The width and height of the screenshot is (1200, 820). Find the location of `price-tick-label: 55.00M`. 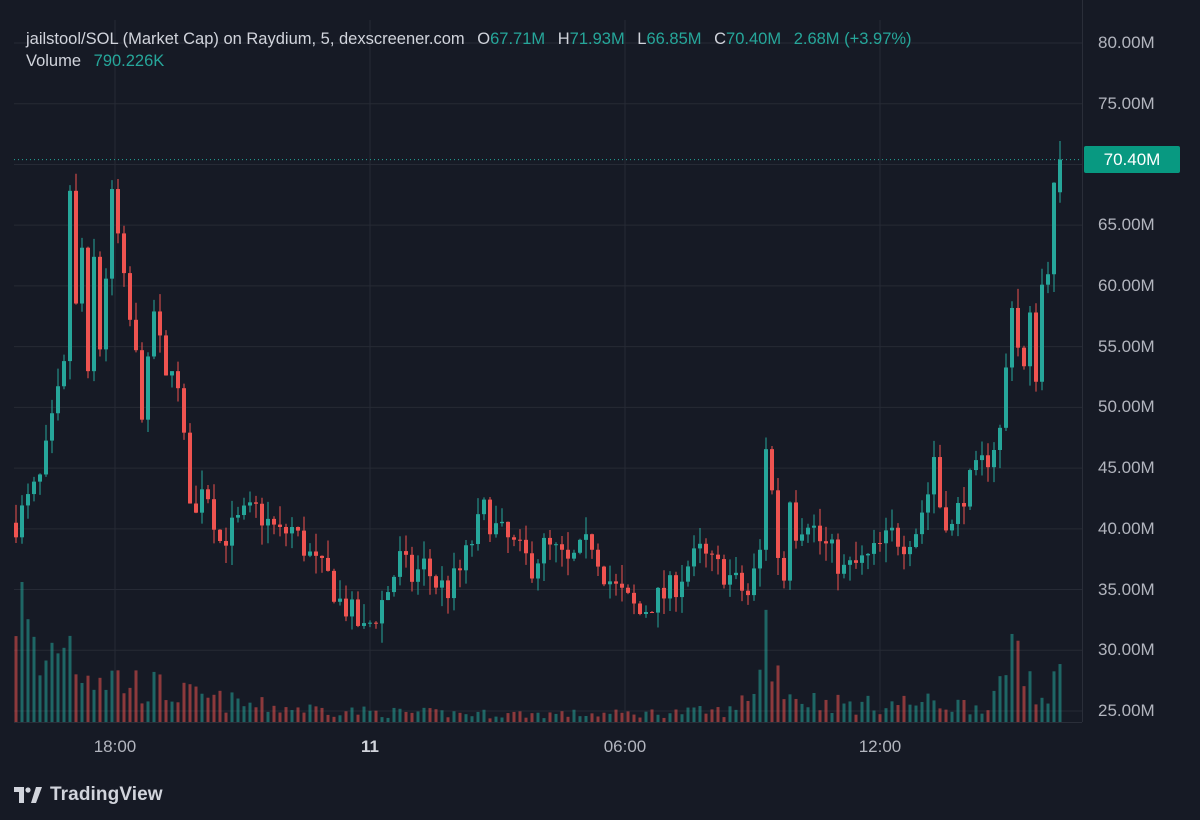

price-tick-label: 55.00M is located at coordinates (1126, 346).